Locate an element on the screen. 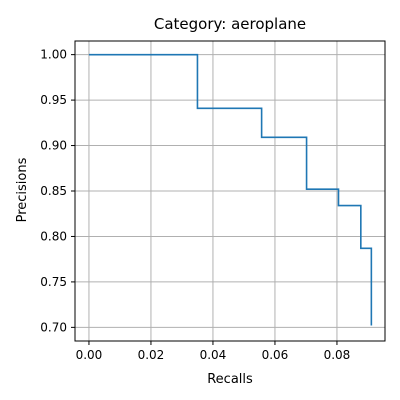 This screenshot has height=400, width=400. y-tick-label: 0.80 is located at coordinates (53, 236).